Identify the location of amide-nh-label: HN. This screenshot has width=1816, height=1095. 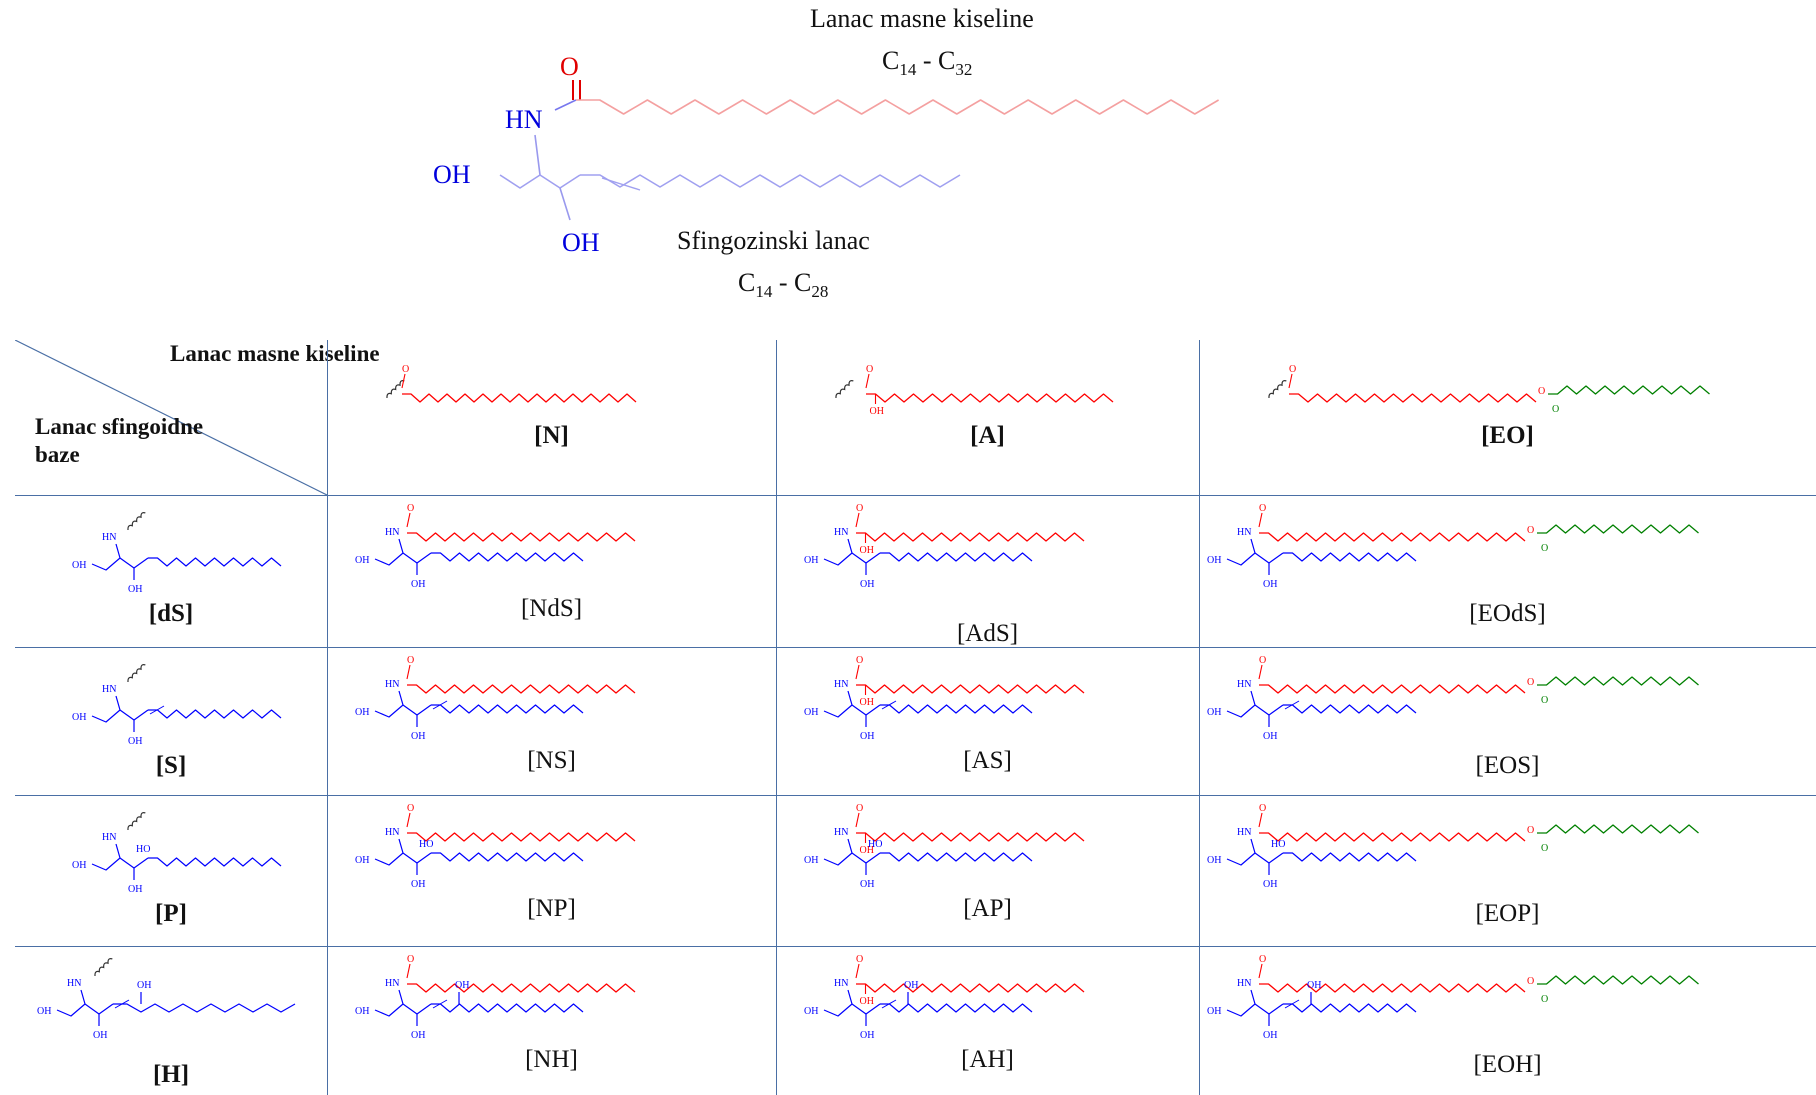
(524, 119).